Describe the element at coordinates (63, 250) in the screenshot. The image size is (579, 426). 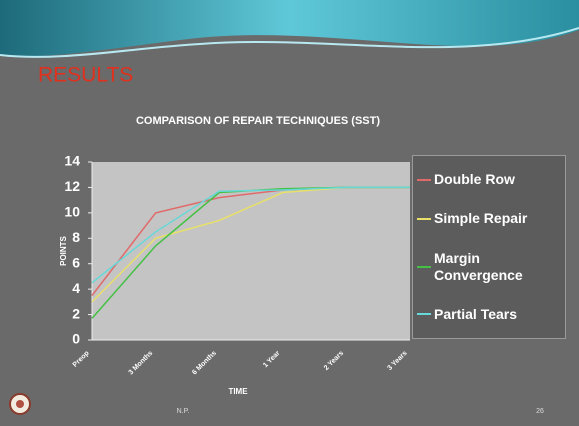
I see `y-axis-label: POINTS` at that location.